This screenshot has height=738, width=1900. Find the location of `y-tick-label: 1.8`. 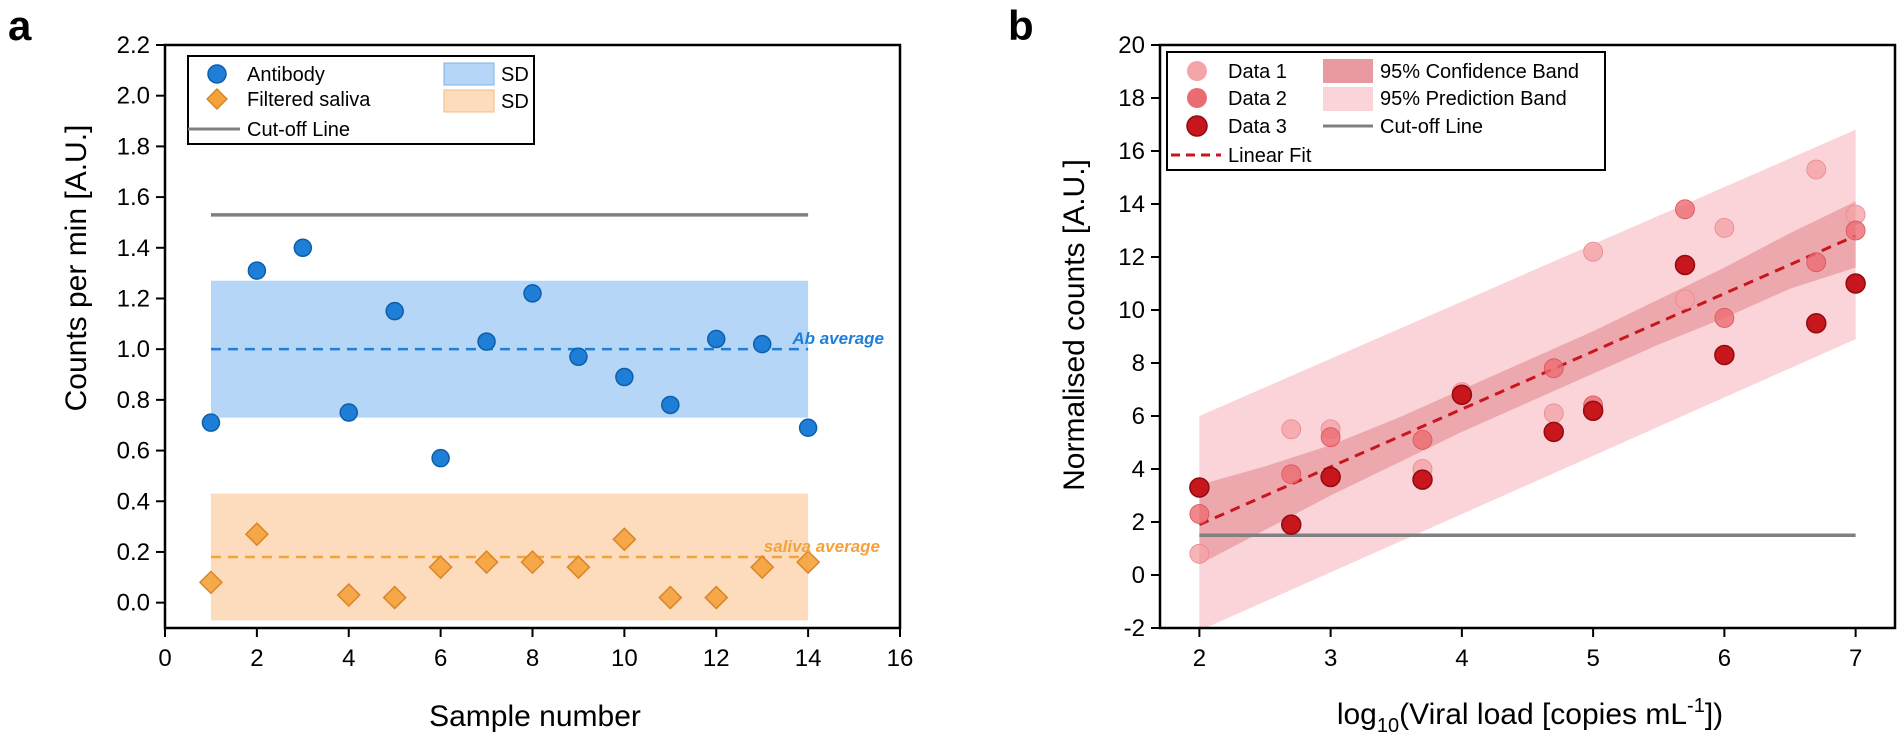

y-tick-label: 1.8 is located at coordinates (133, 146).